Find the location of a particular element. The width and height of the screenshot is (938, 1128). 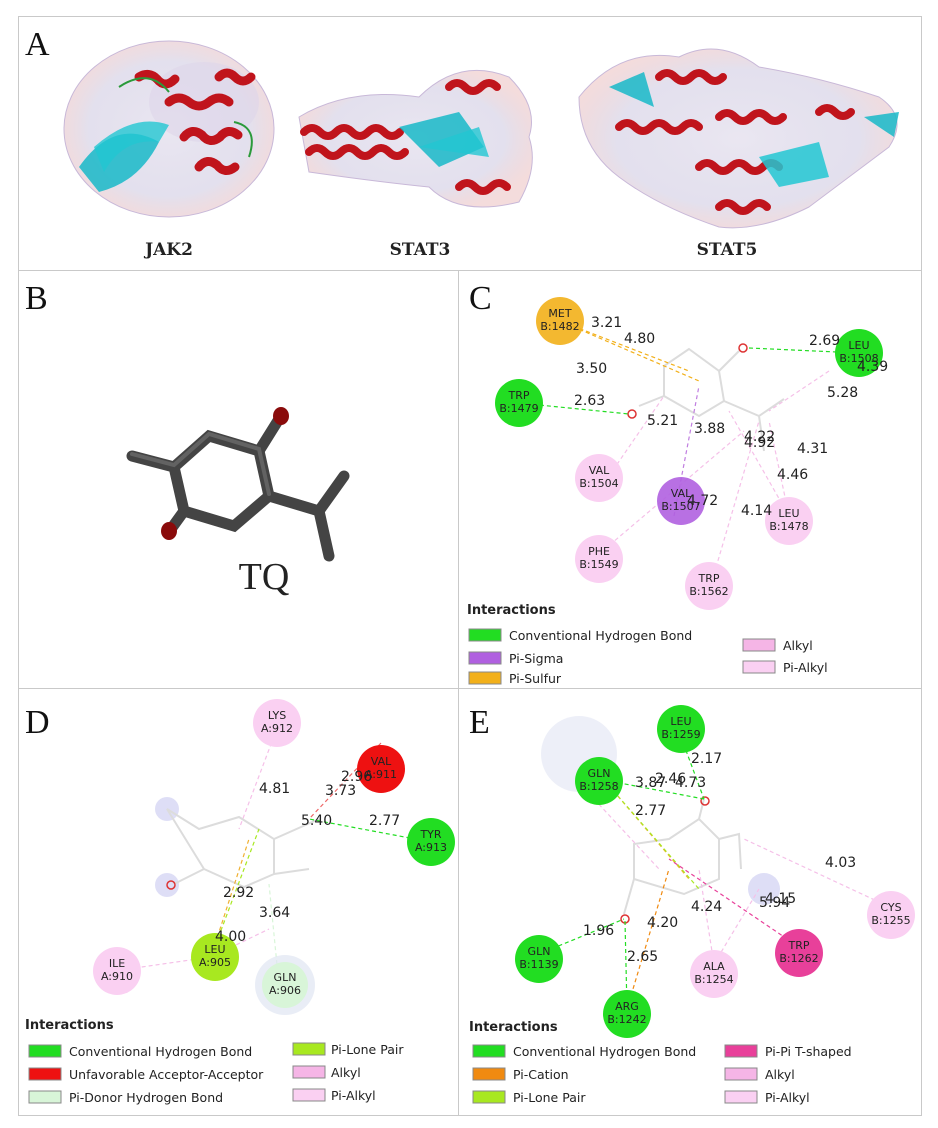

svg-text: 2.92 is located at coordinates (238, 893).